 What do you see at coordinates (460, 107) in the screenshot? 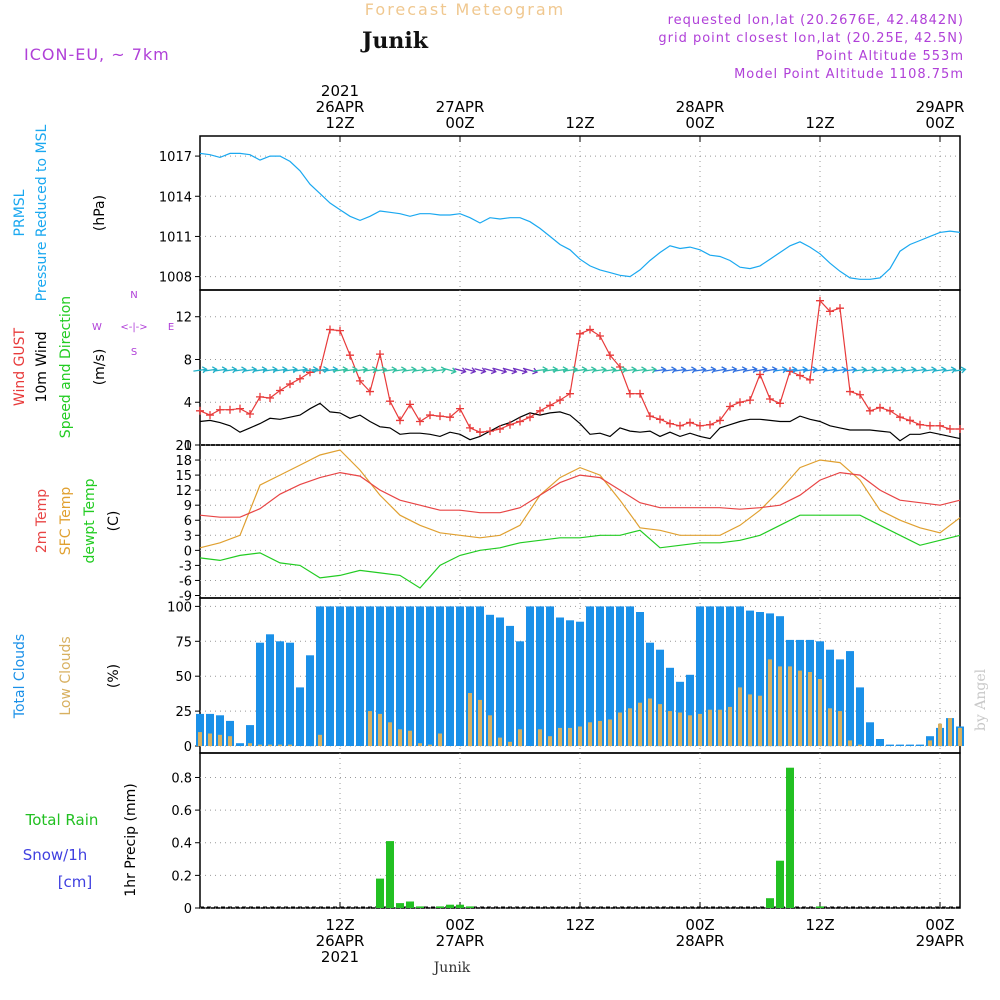
I see `top-time-label: 27APR` at bounding box center [460, 107].